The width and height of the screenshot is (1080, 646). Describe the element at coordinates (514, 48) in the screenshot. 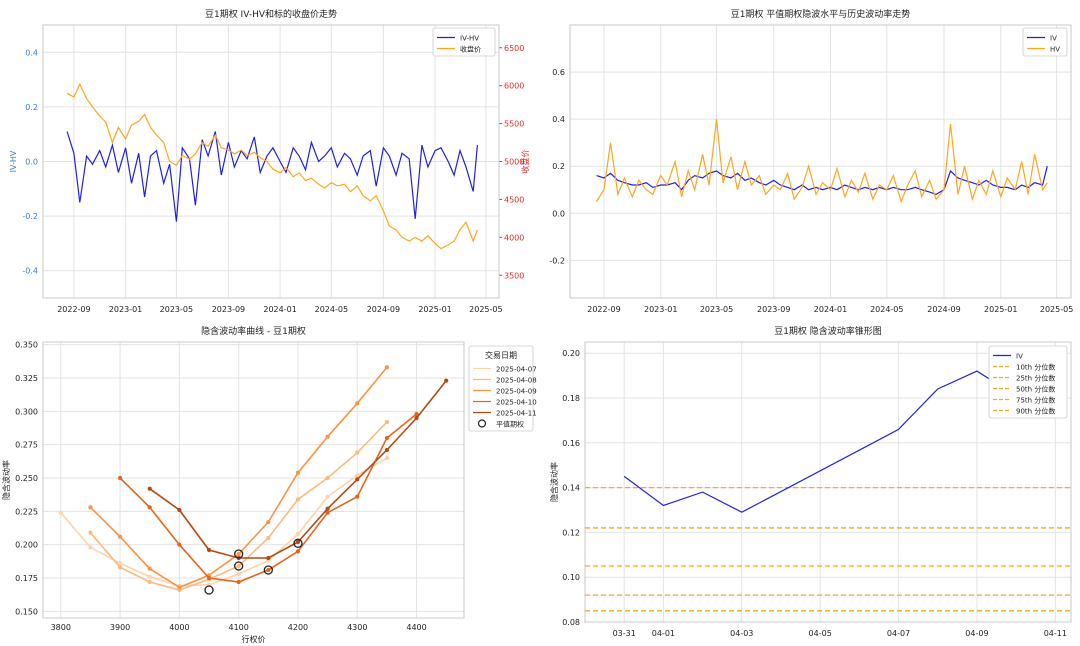

I see `y2-tick-label: 6500` at that location.